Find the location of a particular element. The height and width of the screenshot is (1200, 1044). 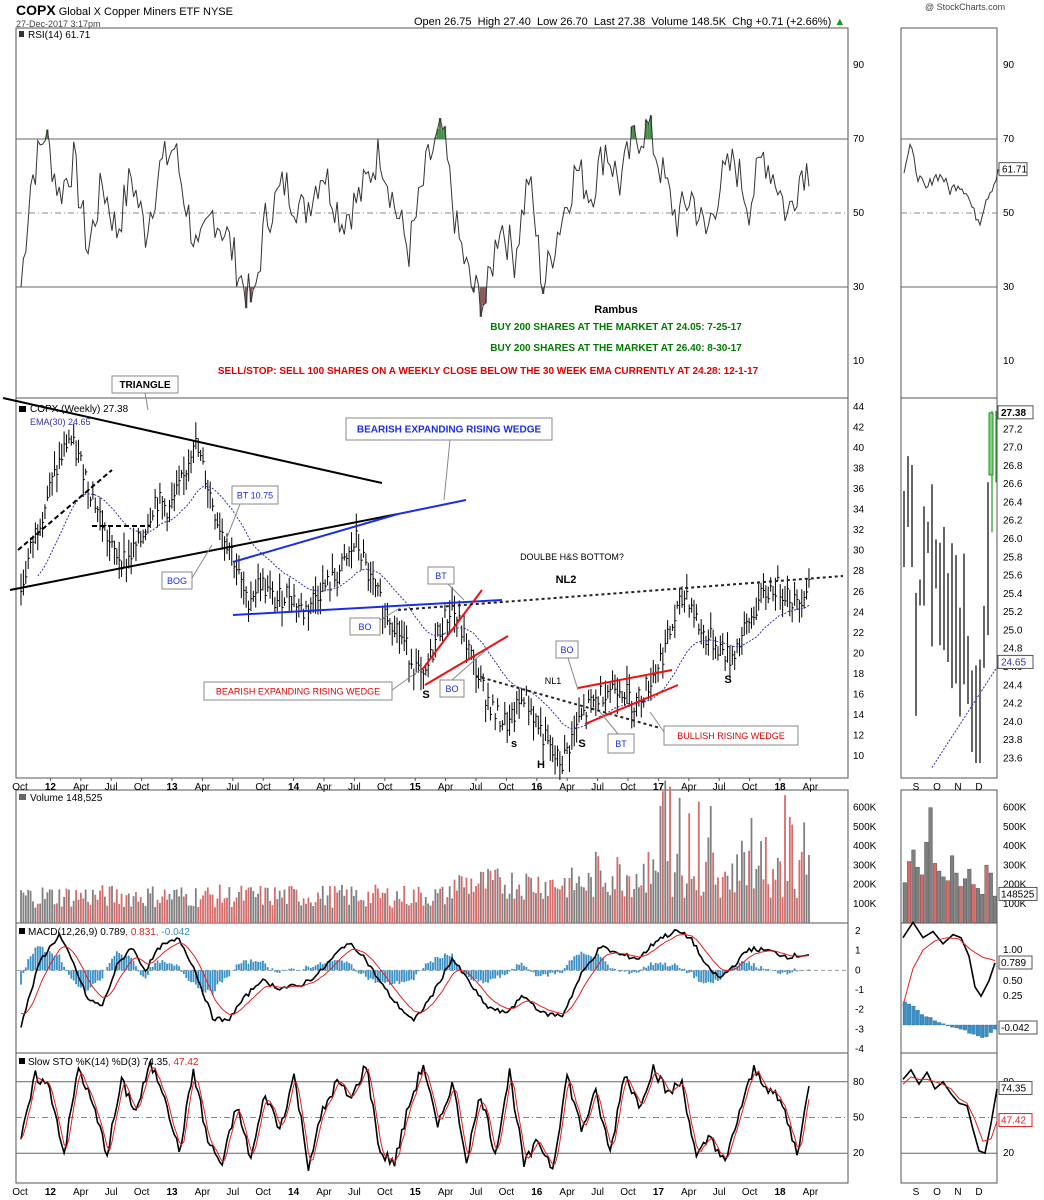

triangle-upper-line is located at coordinates (192, 440).